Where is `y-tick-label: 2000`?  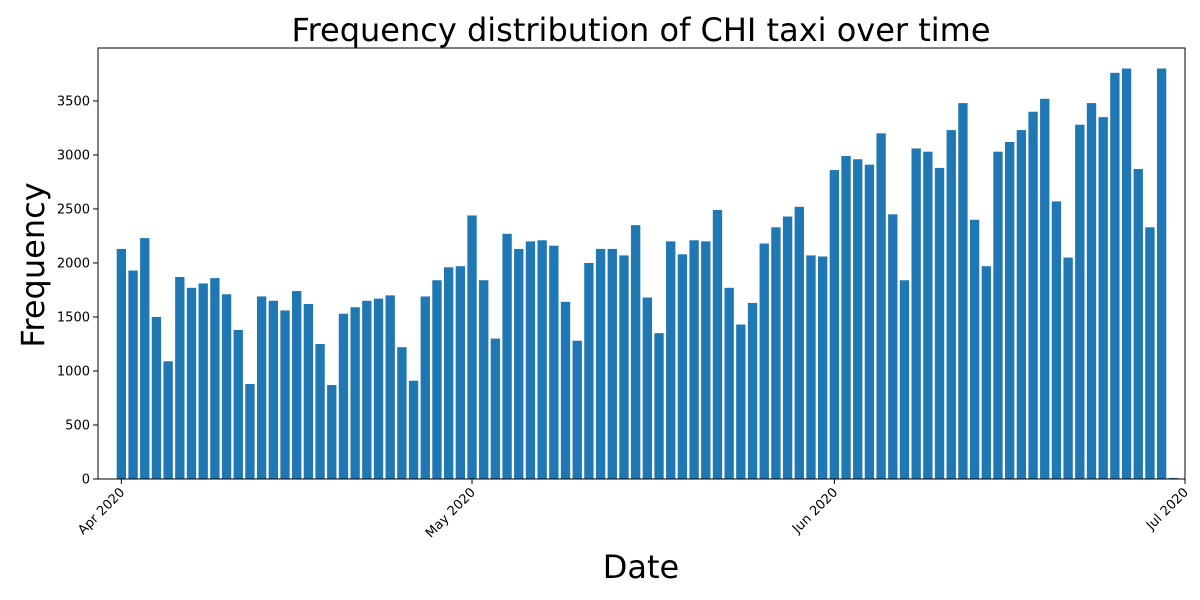
y-tick-label: 2000 is located at coordinates (73, 263).